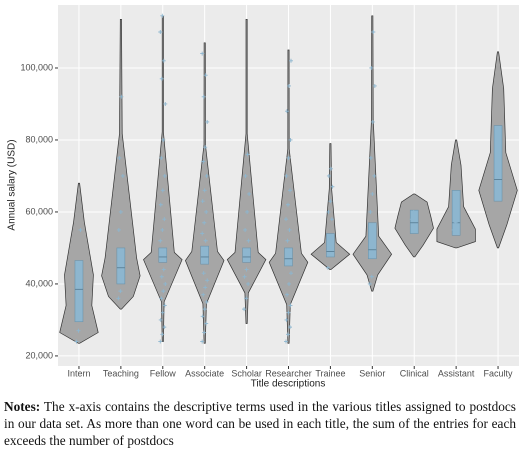 The image size is (520, 454). I want to click on y-tick-label: 20,000, so click(39, 355).